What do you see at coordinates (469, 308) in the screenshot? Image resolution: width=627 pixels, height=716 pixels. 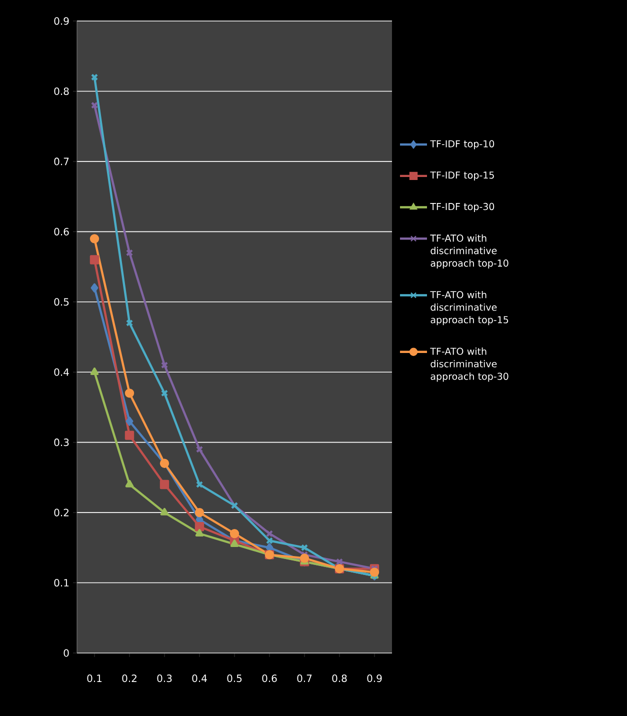 I see `legend-label: TF-ATO with discriminative approach top-15` at bounding box center [469, 308].